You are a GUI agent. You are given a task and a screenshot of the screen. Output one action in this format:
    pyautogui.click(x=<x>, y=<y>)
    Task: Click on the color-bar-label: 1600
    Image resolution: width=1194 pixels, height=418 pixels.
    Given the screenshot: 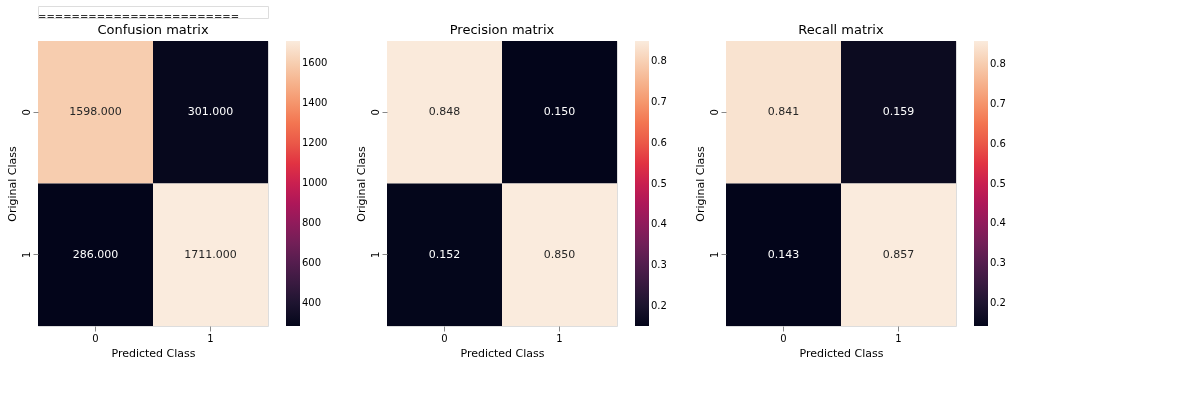 What is the action you would take?
    pyautogui.click(x=315, y=63)
    